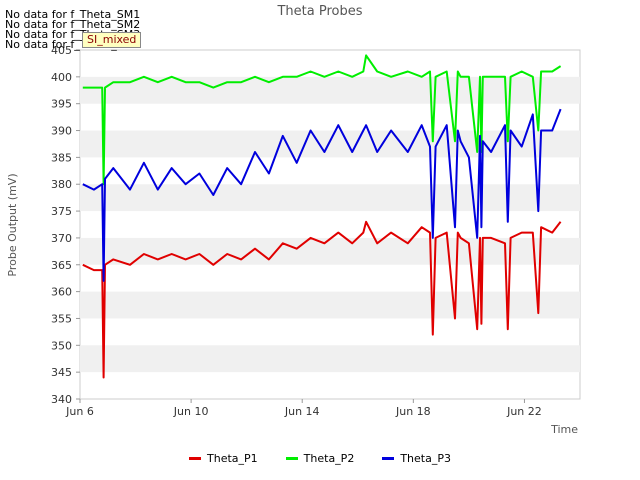 This screenshot has height=480, width=640. Describe the element at coordinates (61, 77) in the screenshot. I see `y-tick-label: 400` at that location.